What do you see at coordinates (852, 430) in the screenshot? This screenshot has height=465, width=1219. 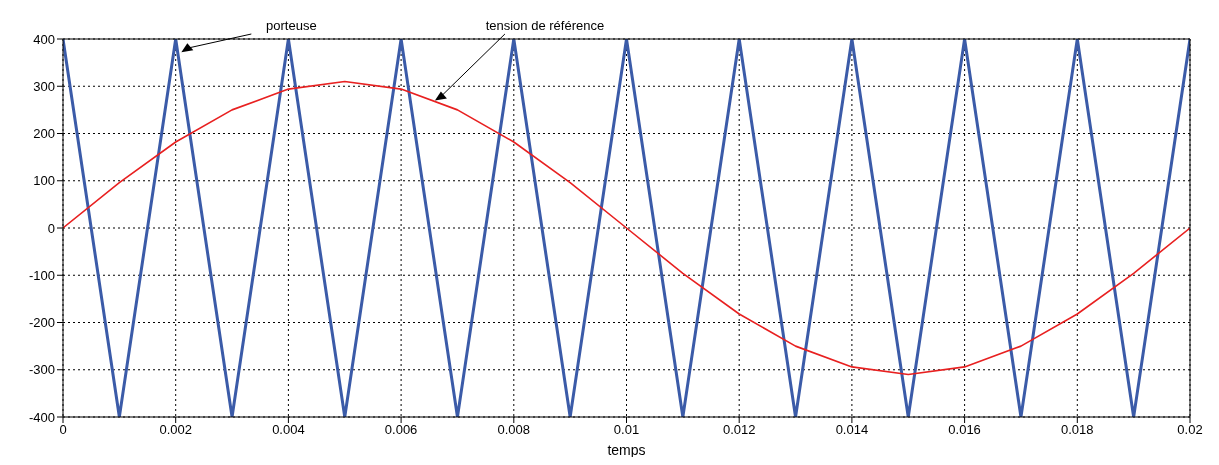 I see `x-tick-label: 0.014` at bounding box center [852, 430].